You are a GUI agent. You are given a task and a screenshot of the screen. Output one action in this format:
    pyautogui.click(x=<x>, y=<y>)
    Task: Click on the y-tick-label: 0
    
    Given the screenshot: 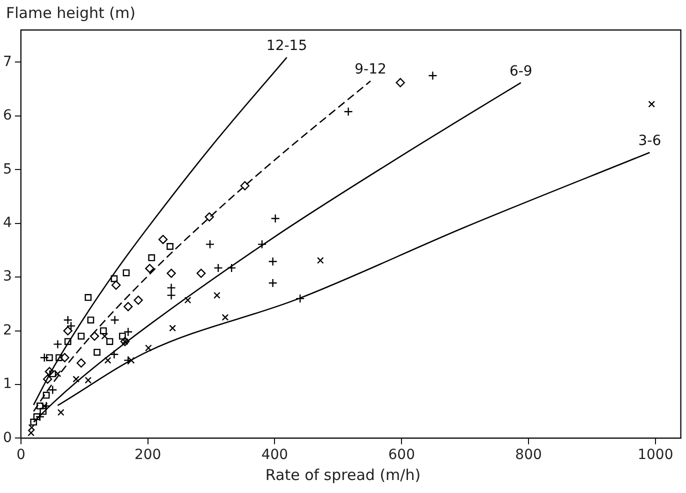 What is the action you would take?
    pyautogui.click(x=7, y=438)
    